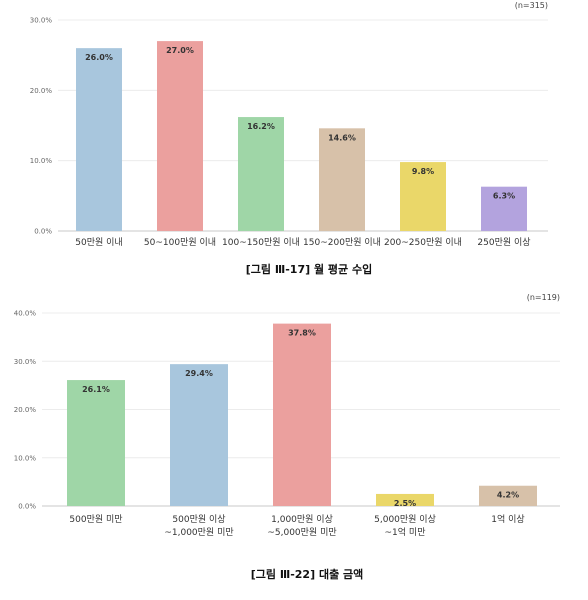  Describe the element at coordinates (261, 242) in the screenshot. I see `x-tick-label: 100~150만원 이내` at that location.